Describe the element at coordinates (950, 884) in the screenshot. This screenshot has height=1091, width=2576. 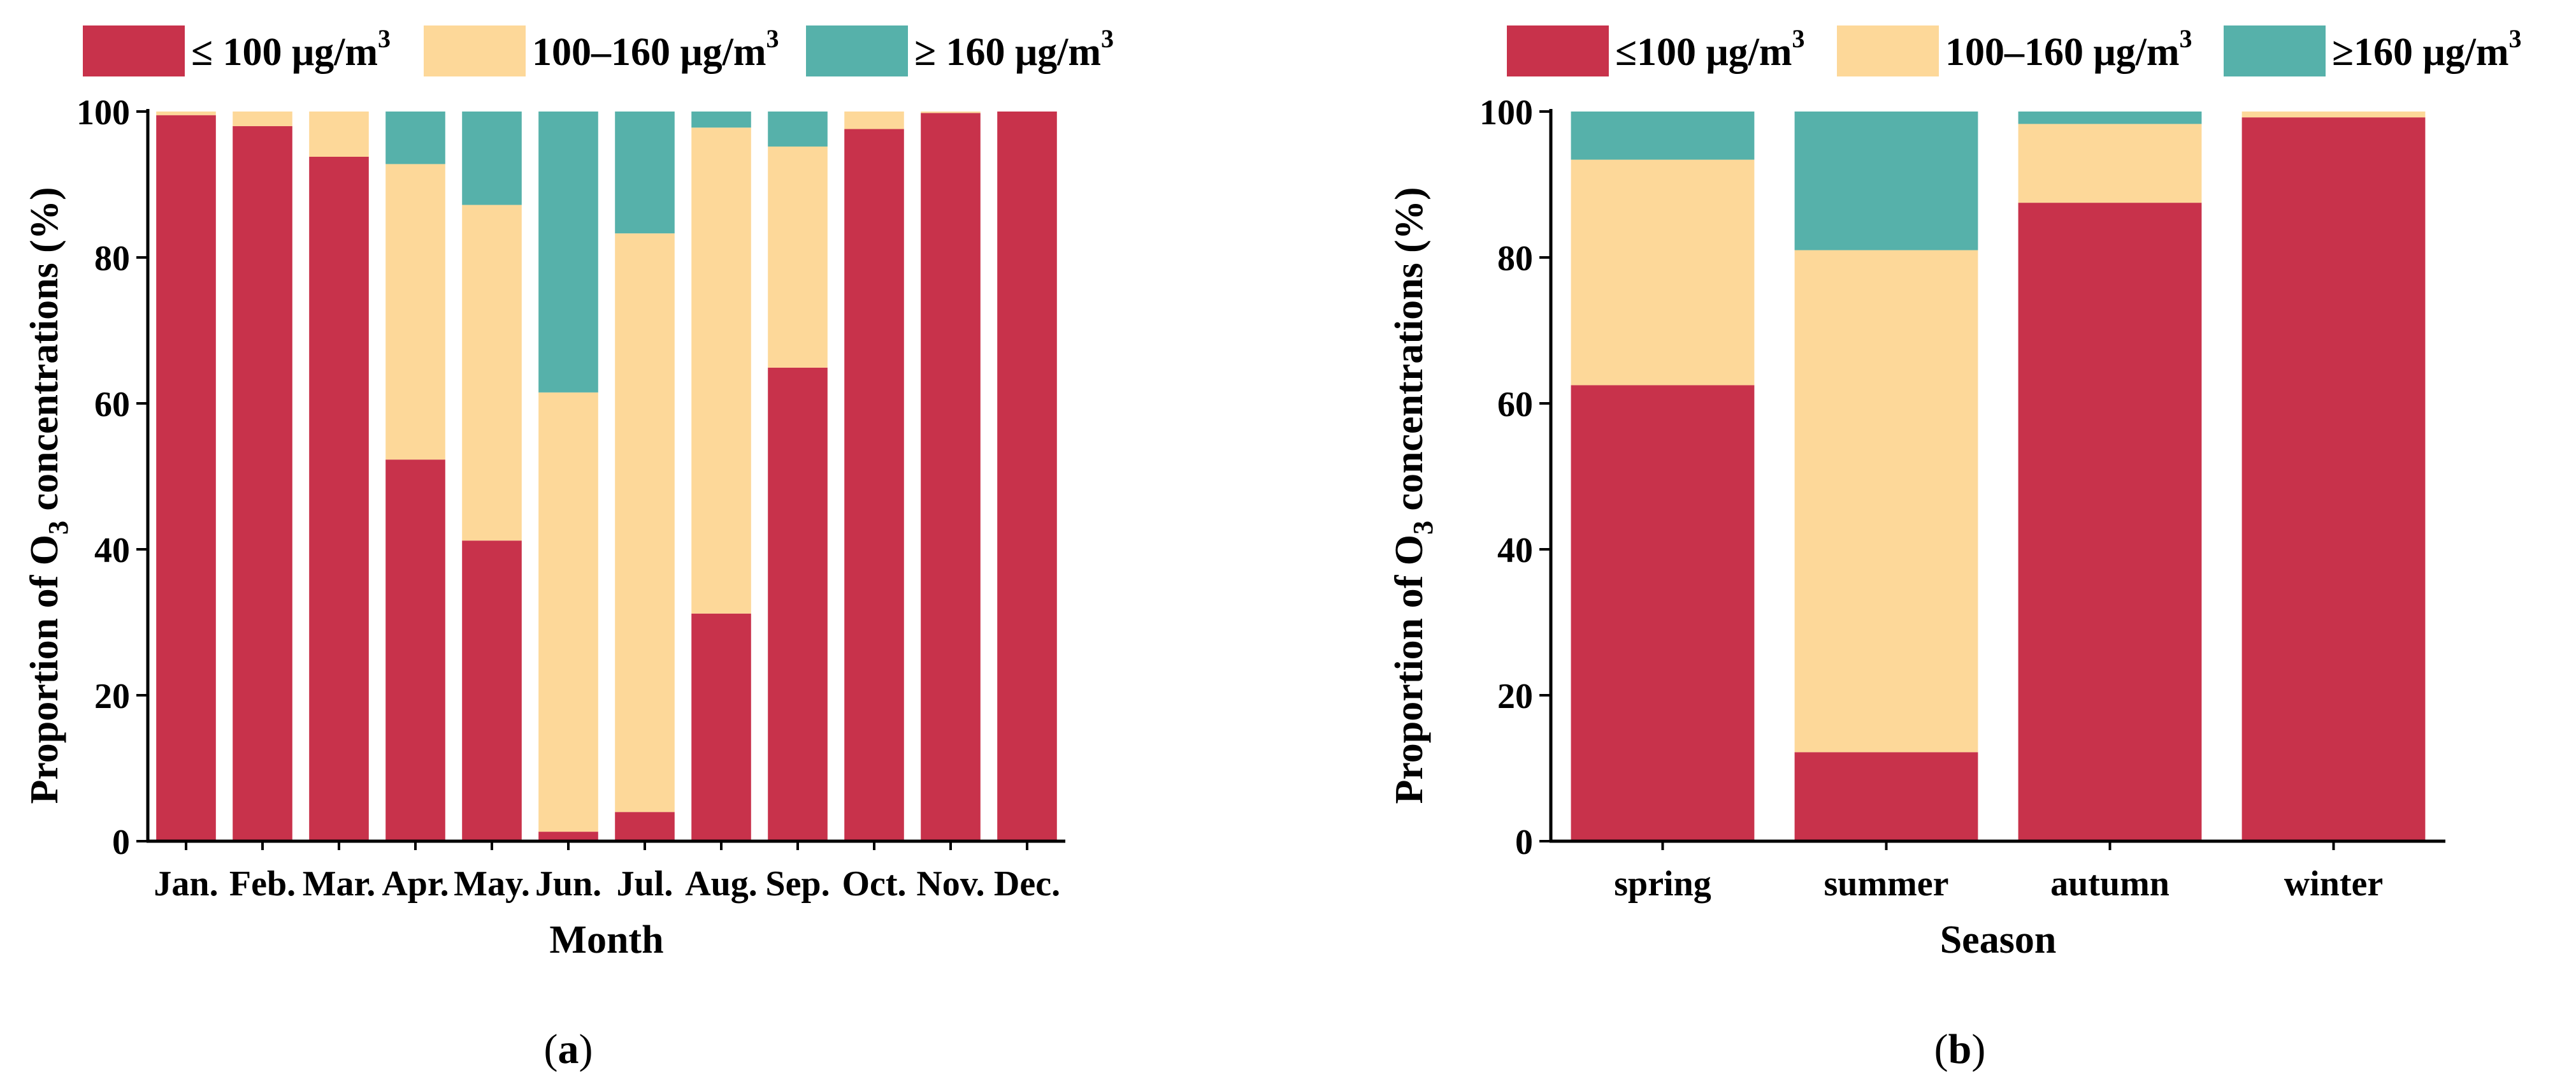
I see `x-tick-label: Nov.` at that location.